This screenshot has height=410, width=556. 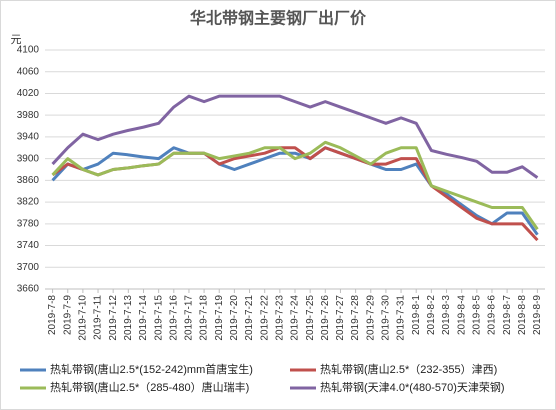 What do you see at coordinates (492, 315) in the screenshot?
I see `x-tick-label: 2019-8-6` at bounding box center [492, 315].